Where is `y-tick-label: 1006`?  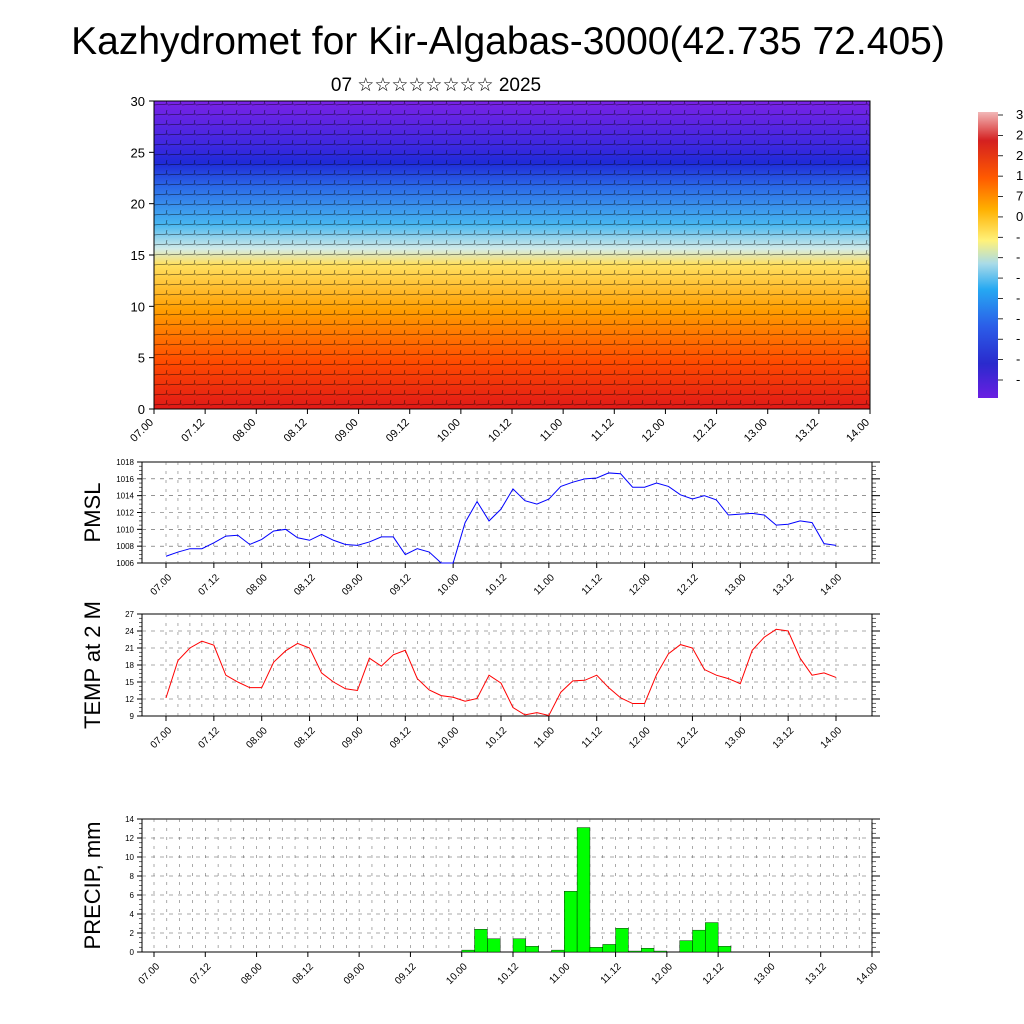
y-tick-label: 1006 is located at coordinates (125, 563).